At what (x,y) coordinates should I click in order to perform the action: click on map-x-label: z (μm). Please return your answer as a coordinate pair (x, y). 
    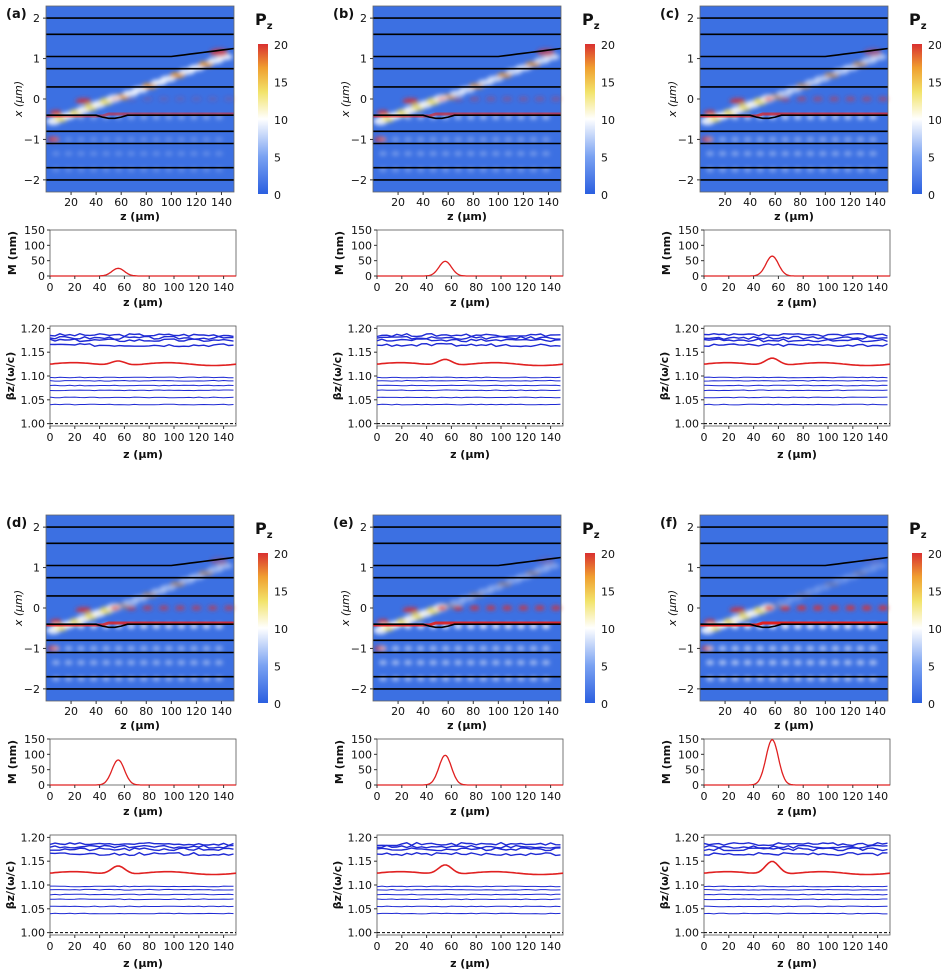
    Looking at the image, I should click on (794, 725).